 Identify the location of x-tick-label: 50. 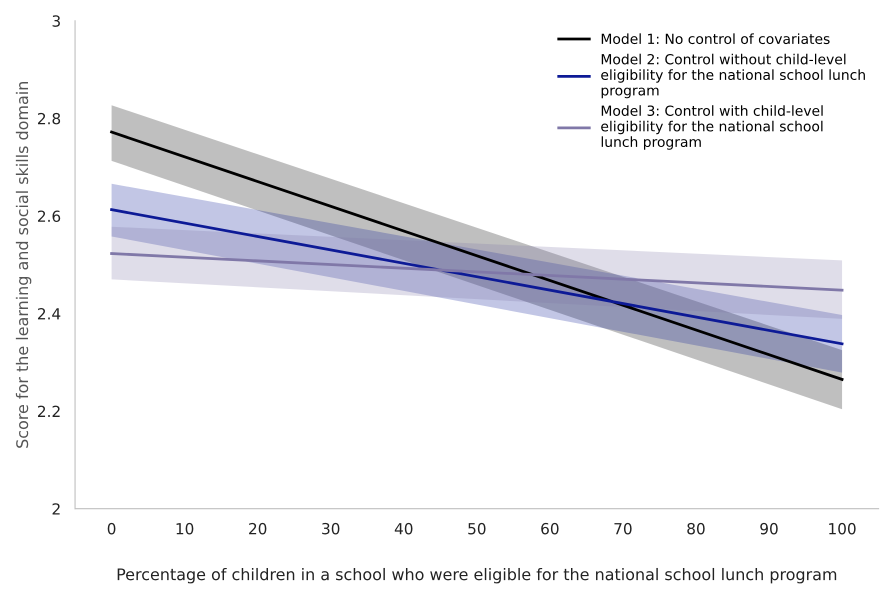
(477, 528).